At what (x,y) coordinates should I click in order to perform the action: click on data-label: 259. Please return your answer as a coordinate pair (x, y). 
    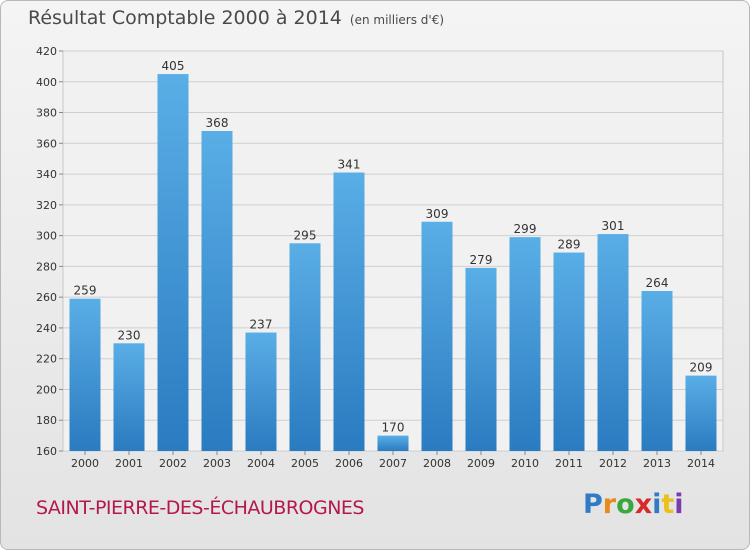
    Looking at the image, I should click on (85, 291).